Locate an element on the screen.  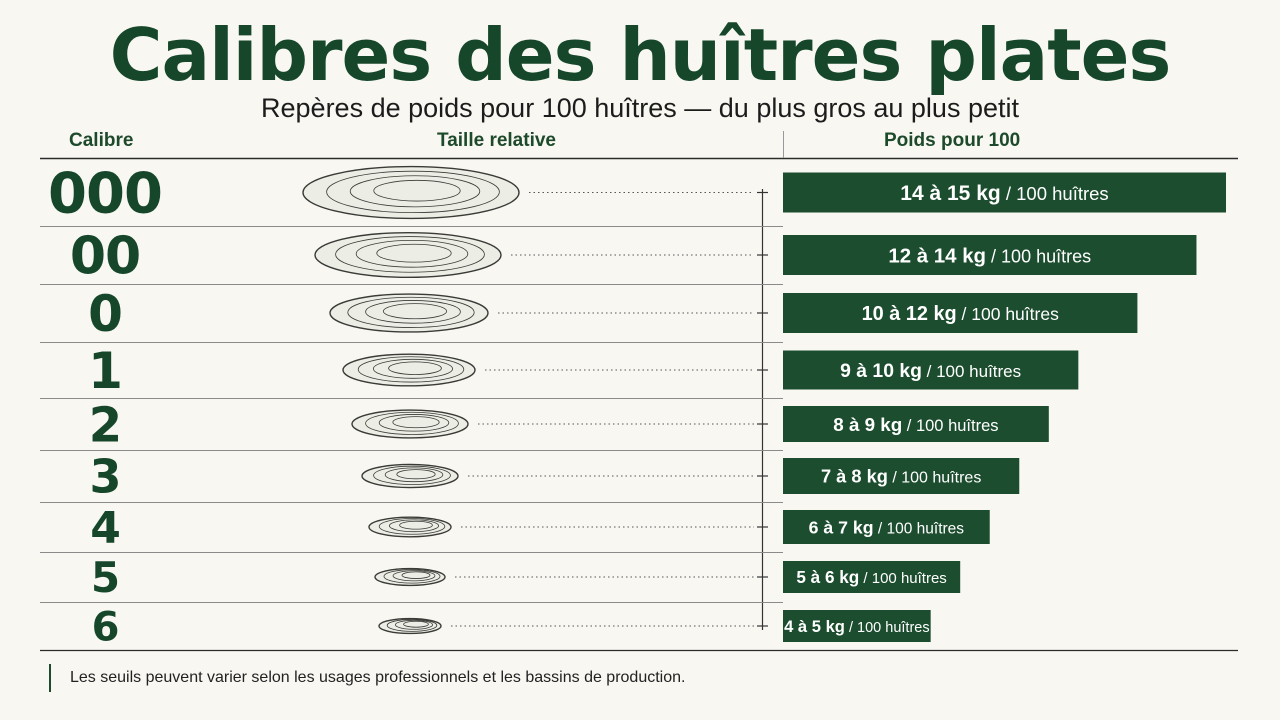
calibre-label: 4 is located at coordinates (105, 528).